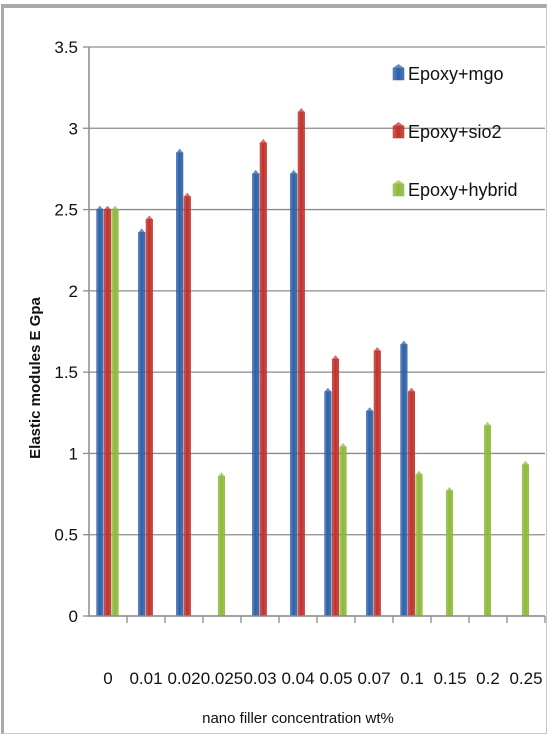 The width and height of the screenshot is (551, 738). I want to click on y-tick-label: 1.5, so click(66, 372).